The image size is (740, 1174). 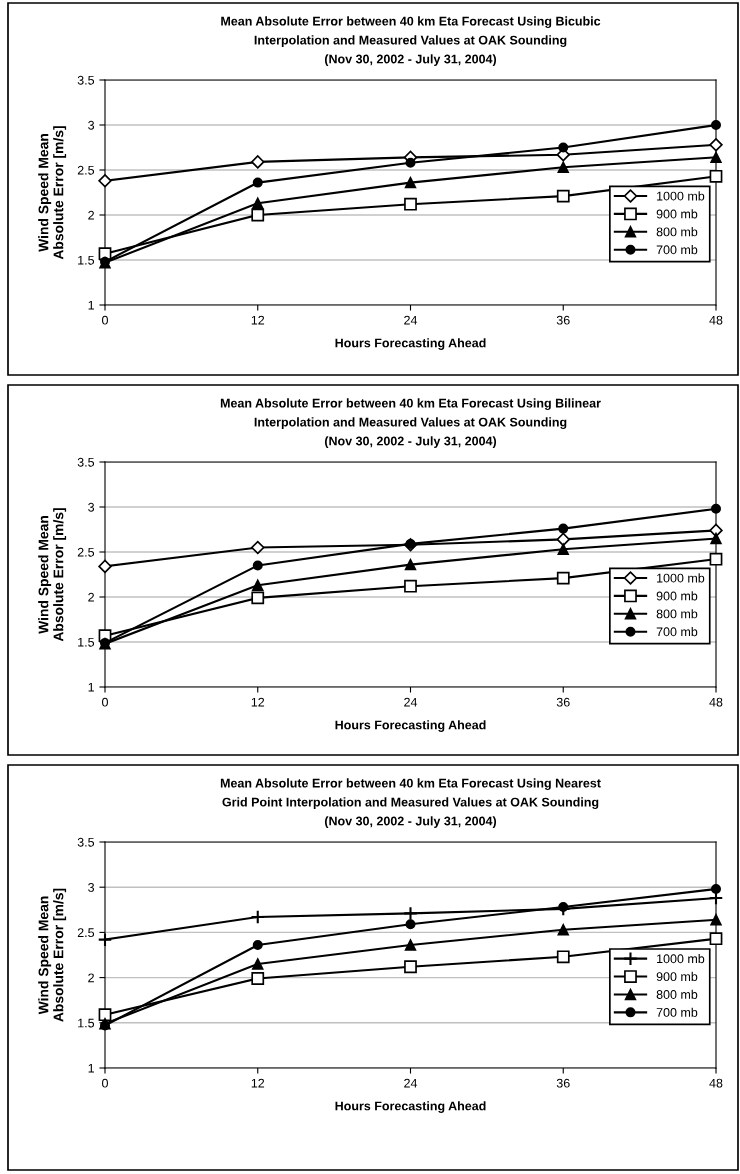 What do you see at coordinates (410, 803) in the screenshot?
I see `chart-title: Mean Absolute Error between 40 km Eta Forecast Using Nearest Grid Point Interpolation and Measured Values at OAK Sounding (Nov 30, 2002 - July 31, 2004)` at bounding box center [410, 803].